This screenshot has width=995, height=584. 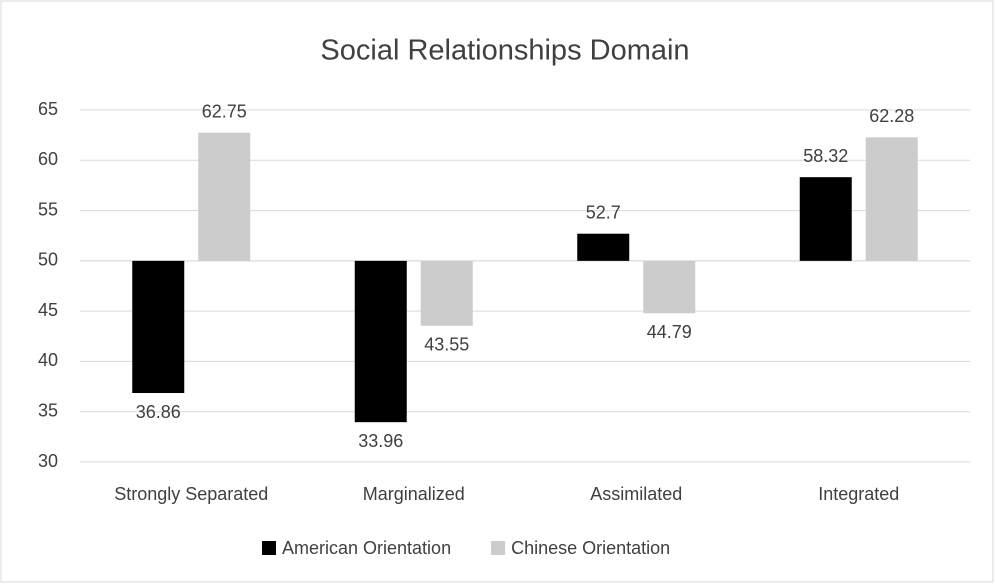 What do you see at coordinates (48, 360) in the screenshot?
I see `y-tick-label: 40` at bounding box center [48, 360].